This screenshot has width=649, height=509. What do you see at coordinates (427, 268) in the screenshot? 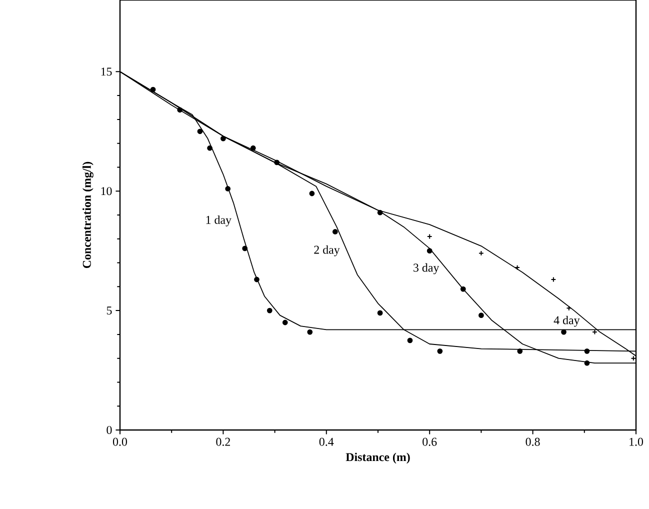
I see `series-label: 3 day` at bounding box center [427, 268].